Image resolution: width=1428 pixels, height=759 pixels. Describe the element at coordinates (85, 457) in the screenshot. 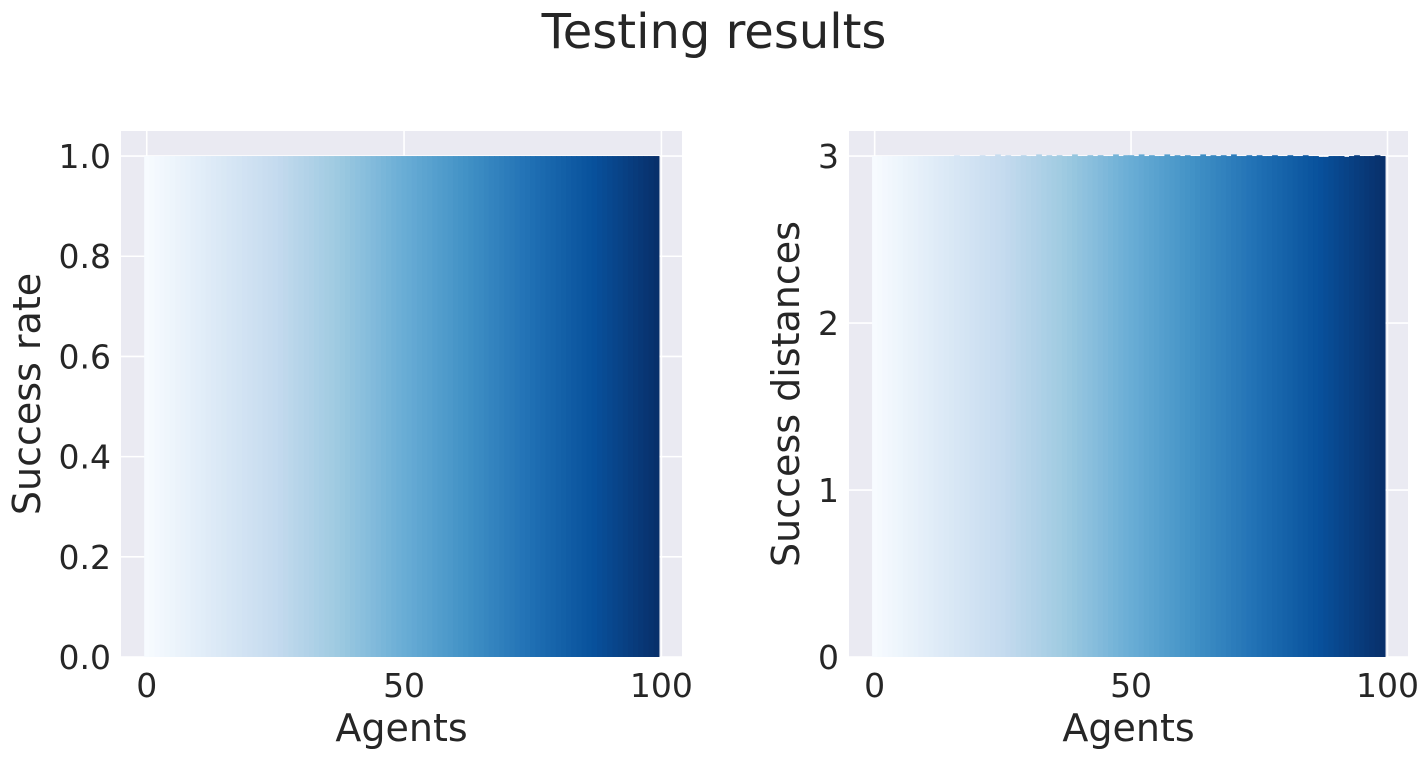

I see `y-tick-label: 0.4` at that location.